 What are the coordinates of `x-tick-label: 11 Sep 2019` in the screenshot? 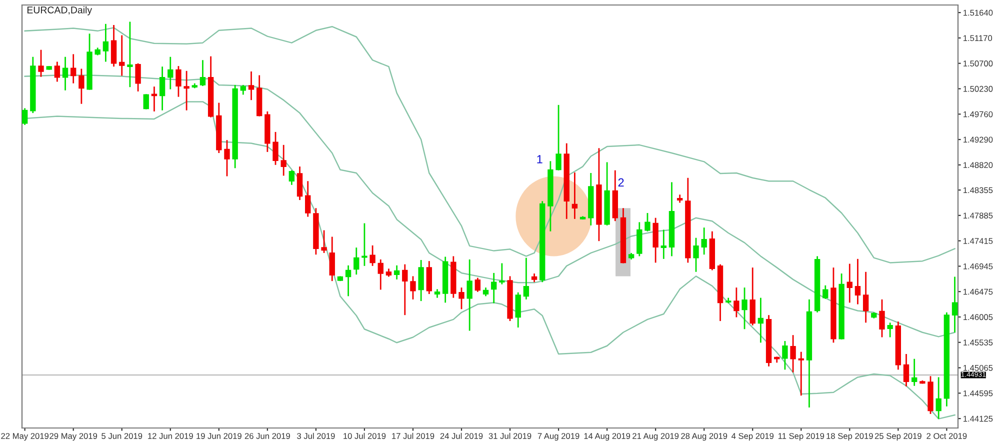 It's located at (801, 437).